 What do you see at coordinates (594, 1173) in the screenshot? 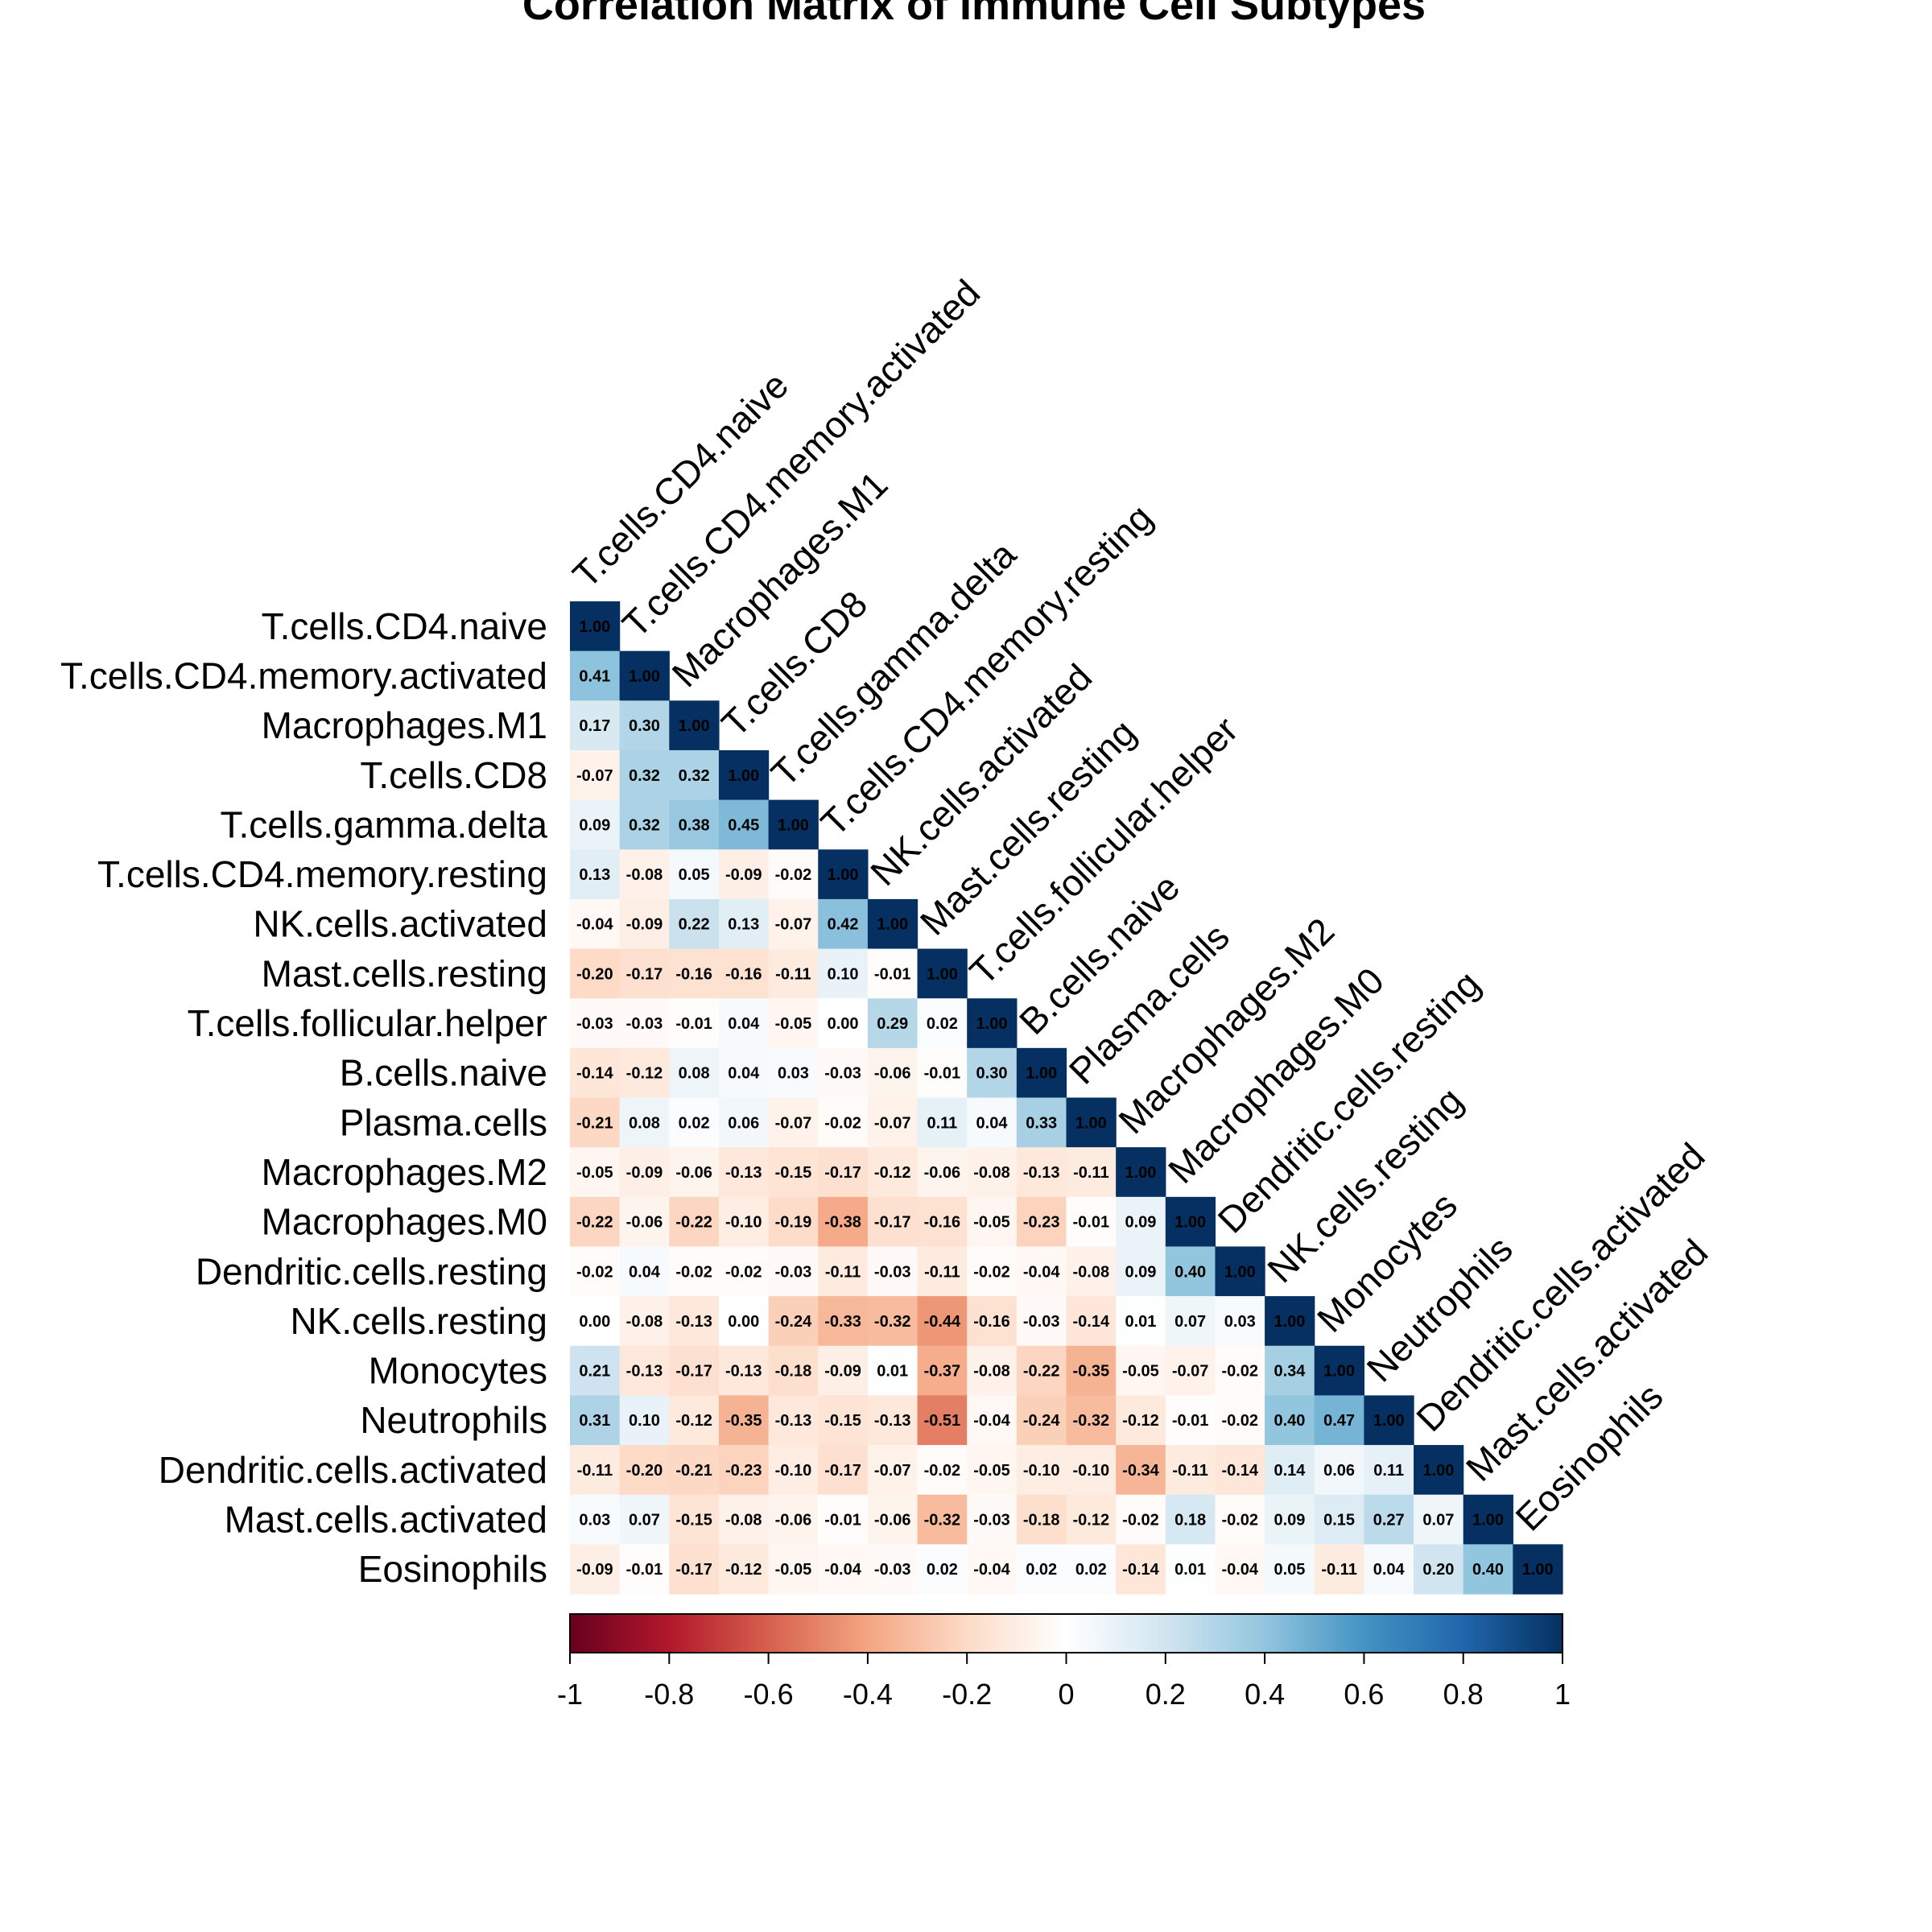
I see `cell-value-label: -0.05` at bounding box center [594, 1173].